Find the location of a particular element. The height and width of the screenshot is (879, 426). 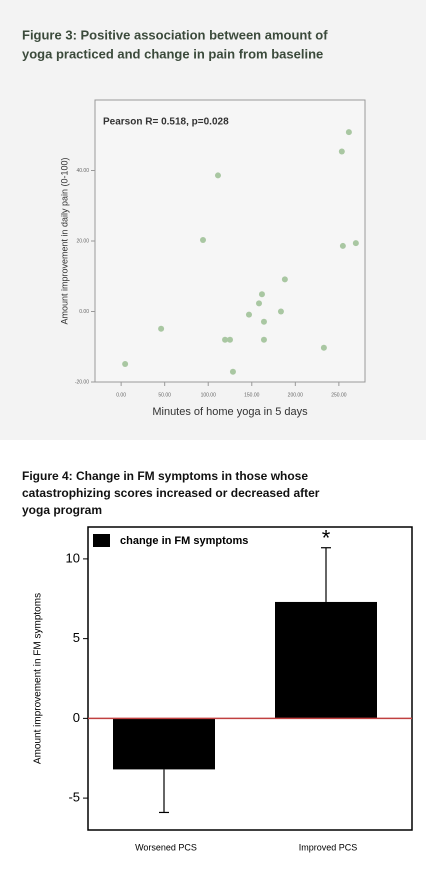

x-tick-label: 200.00 is located at coordinates (296, 395).